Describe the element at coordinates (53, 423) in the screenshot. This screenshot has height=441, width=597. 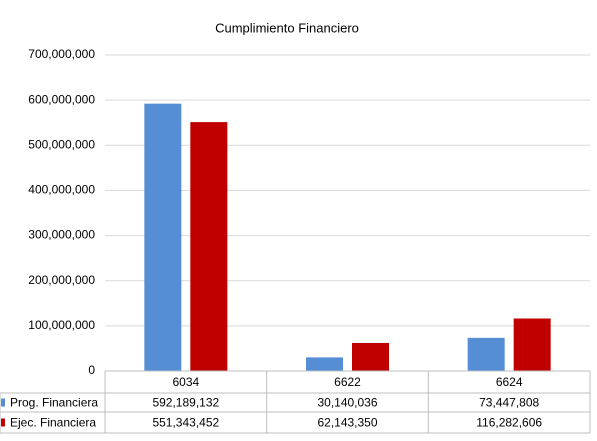
I see `legend-label: Ejec. Financiera` at that location.